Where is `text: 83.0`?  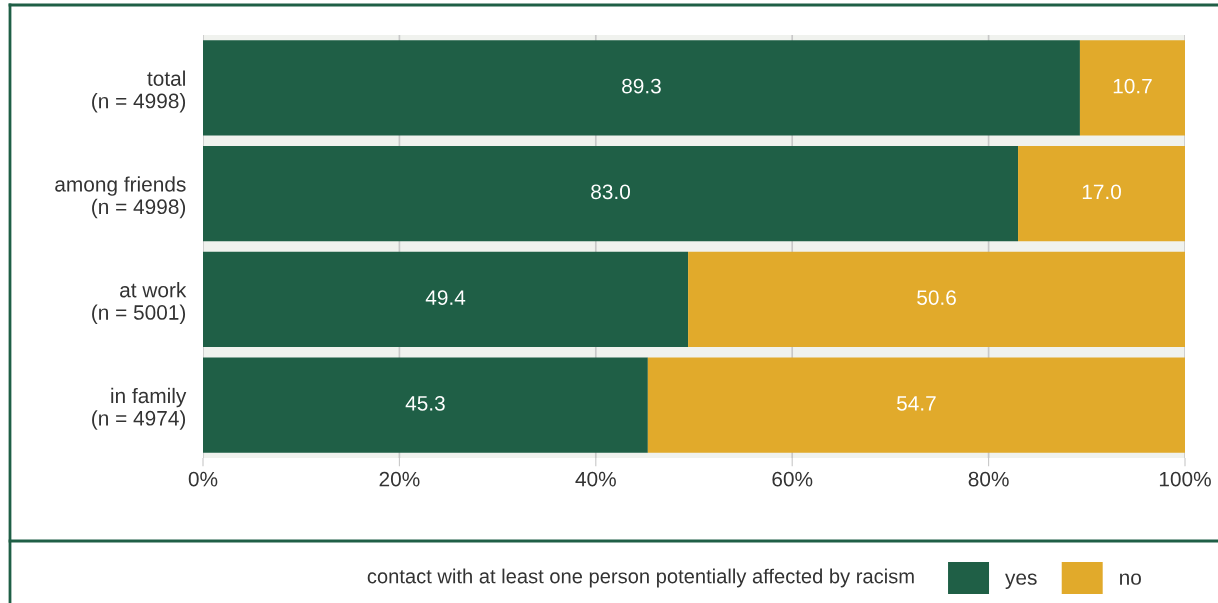 text: 83.0 is located at coordinates (610, 192).